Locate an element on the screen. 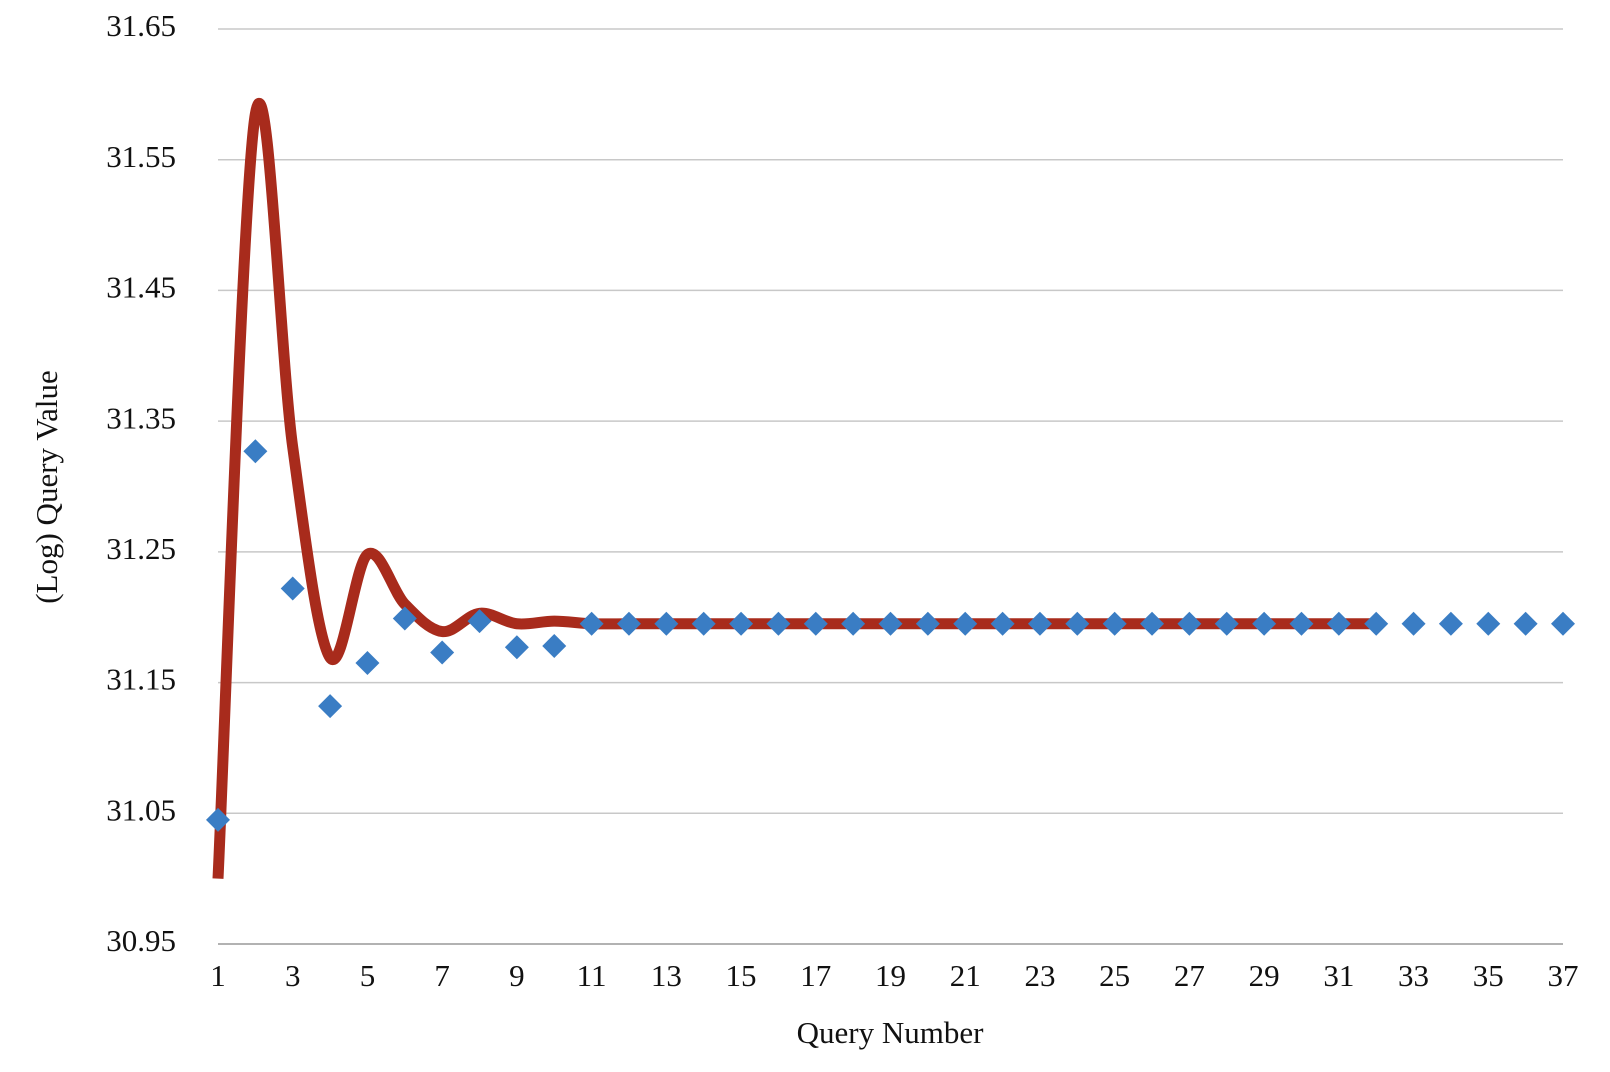 The width and height of the screenshot is (1610, 1072). x-tick-label: 3 is located at coordinates (293, 975).